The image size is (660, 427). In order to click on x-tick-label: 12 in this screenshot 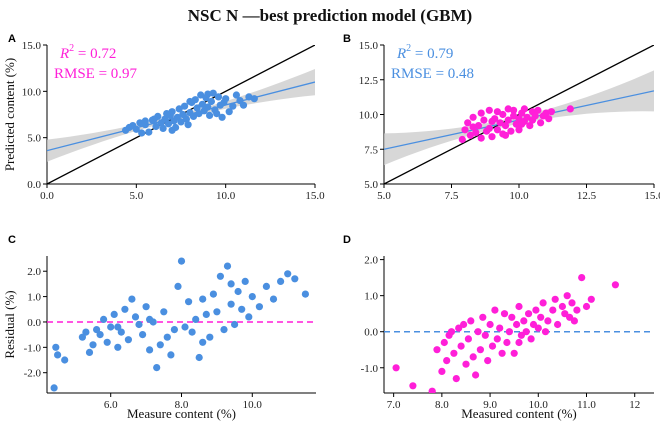, I will do `click(634, 405)`.